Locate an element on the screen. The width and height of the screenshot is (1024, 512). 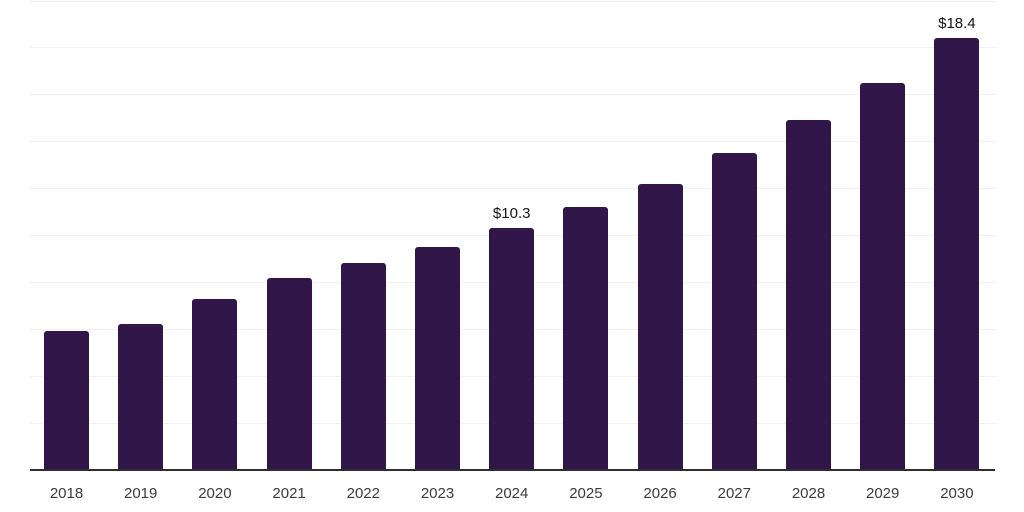
x-tick-label-2022: 2022 is located at coordinates (363, 493).